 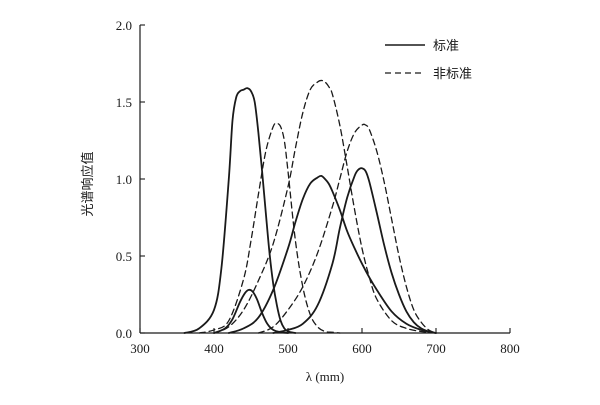 I want to click on x-tick-label: 800, so click(x=510, y=348).